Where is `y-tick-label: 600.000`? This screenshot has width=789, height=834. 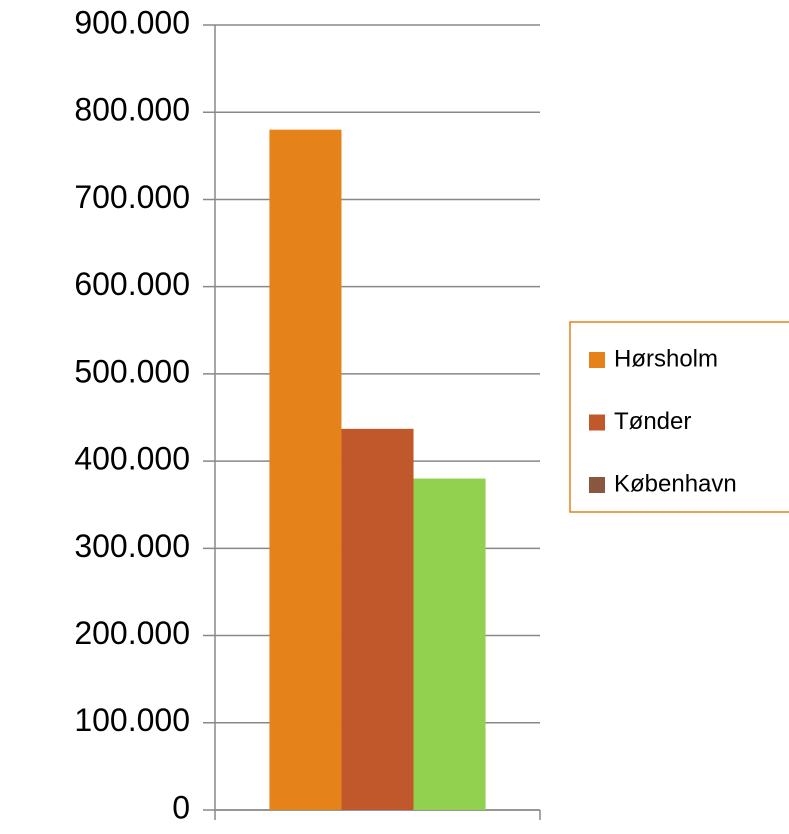
y-tick-label: 600.000 is located at coordinates (132, 284).